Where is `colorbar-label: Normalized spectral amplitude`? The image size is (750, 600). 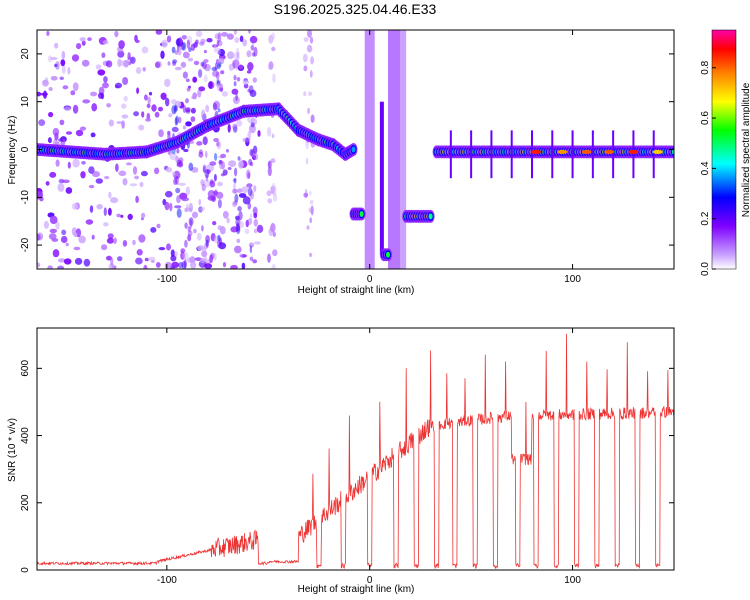
colorbar-label: Normalized spectral amplitude is located at coordinates (745, 149).